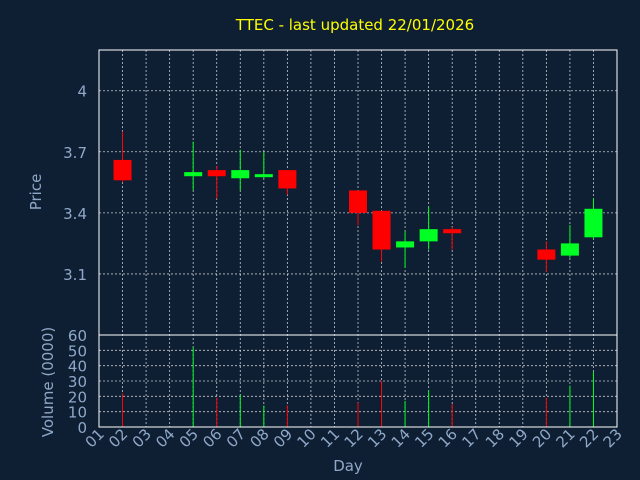  Describe the element at coordinates (48, 382) in the screenshot. I see `volume-axis-label: Volume (0000)` at that location.